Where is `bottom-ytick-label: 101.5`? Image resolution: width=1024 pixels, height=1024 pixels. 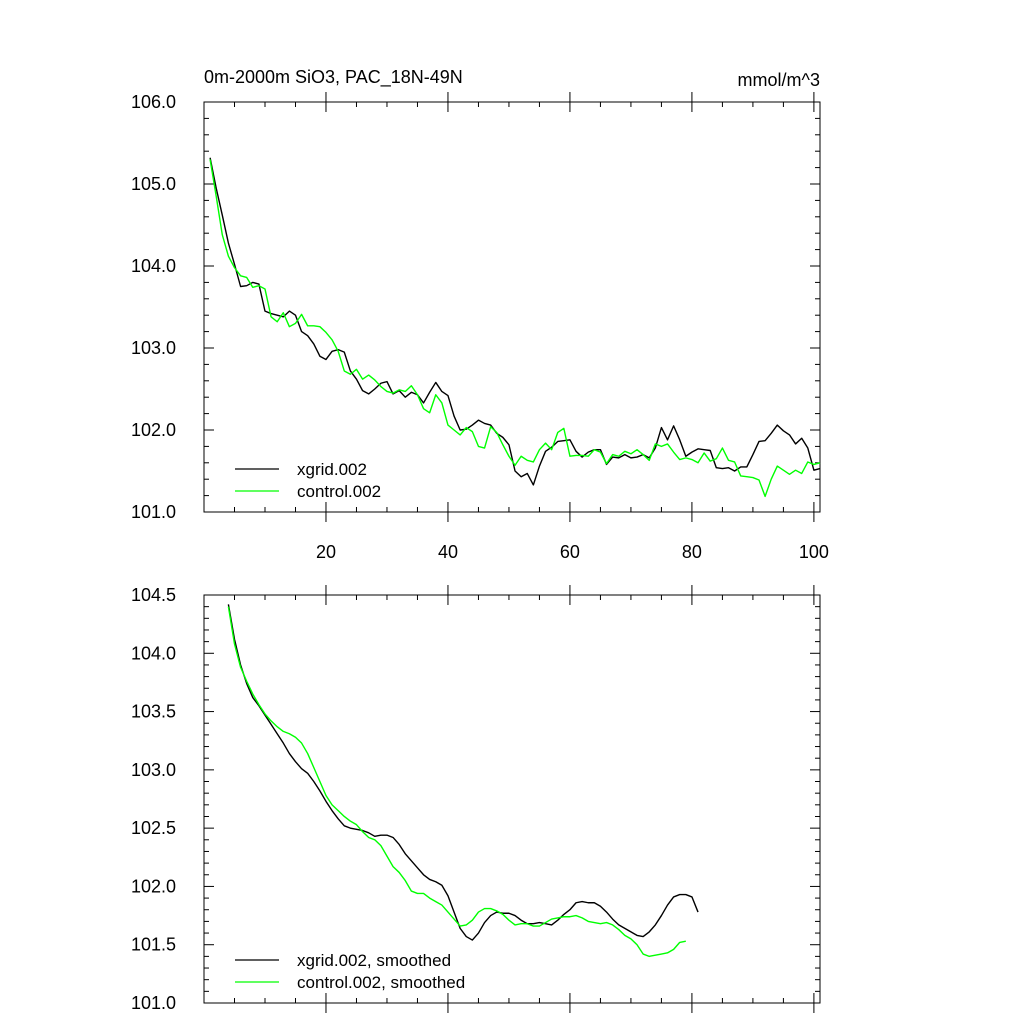 bottom-ytick-label: 101.5 is located at coordinates (153, 945).